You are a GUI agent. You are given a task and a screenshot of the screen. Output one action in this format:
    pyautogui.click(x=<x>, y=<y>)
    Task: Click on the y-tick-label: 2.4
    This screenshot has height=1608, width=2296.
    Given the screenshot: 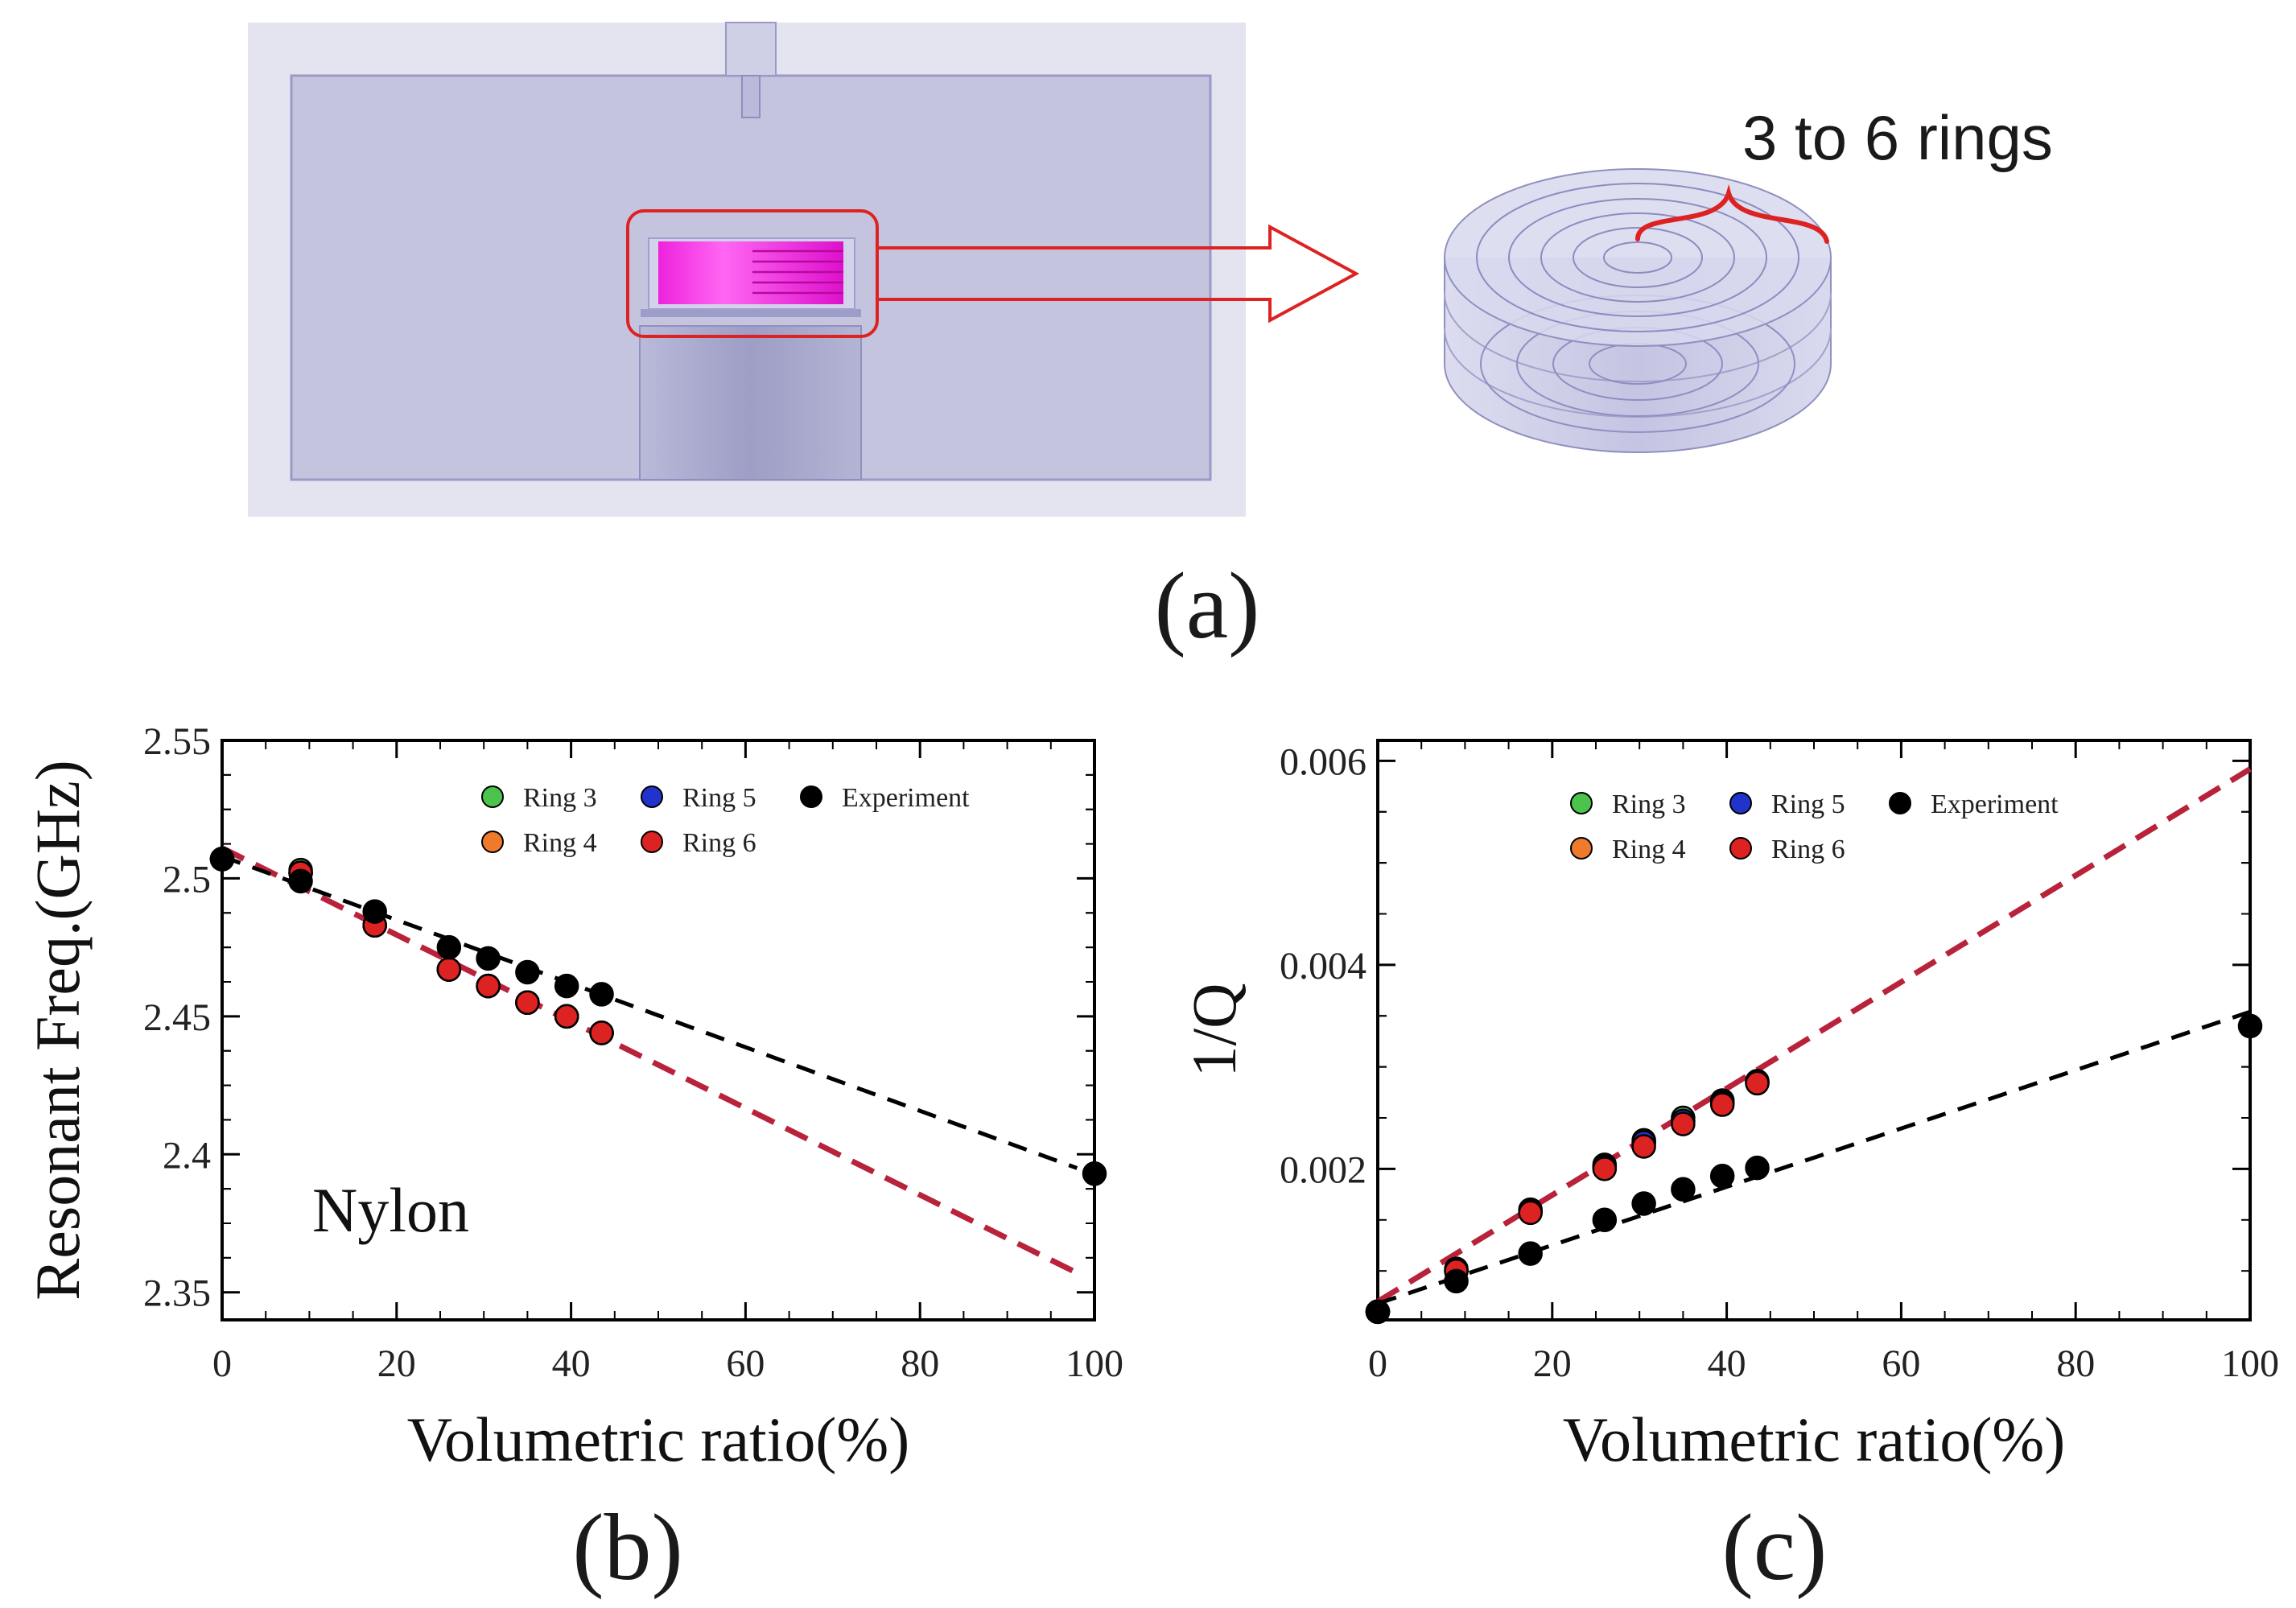 What is the action you would take?
    pyautogui.click(x=187, y=1155)
    